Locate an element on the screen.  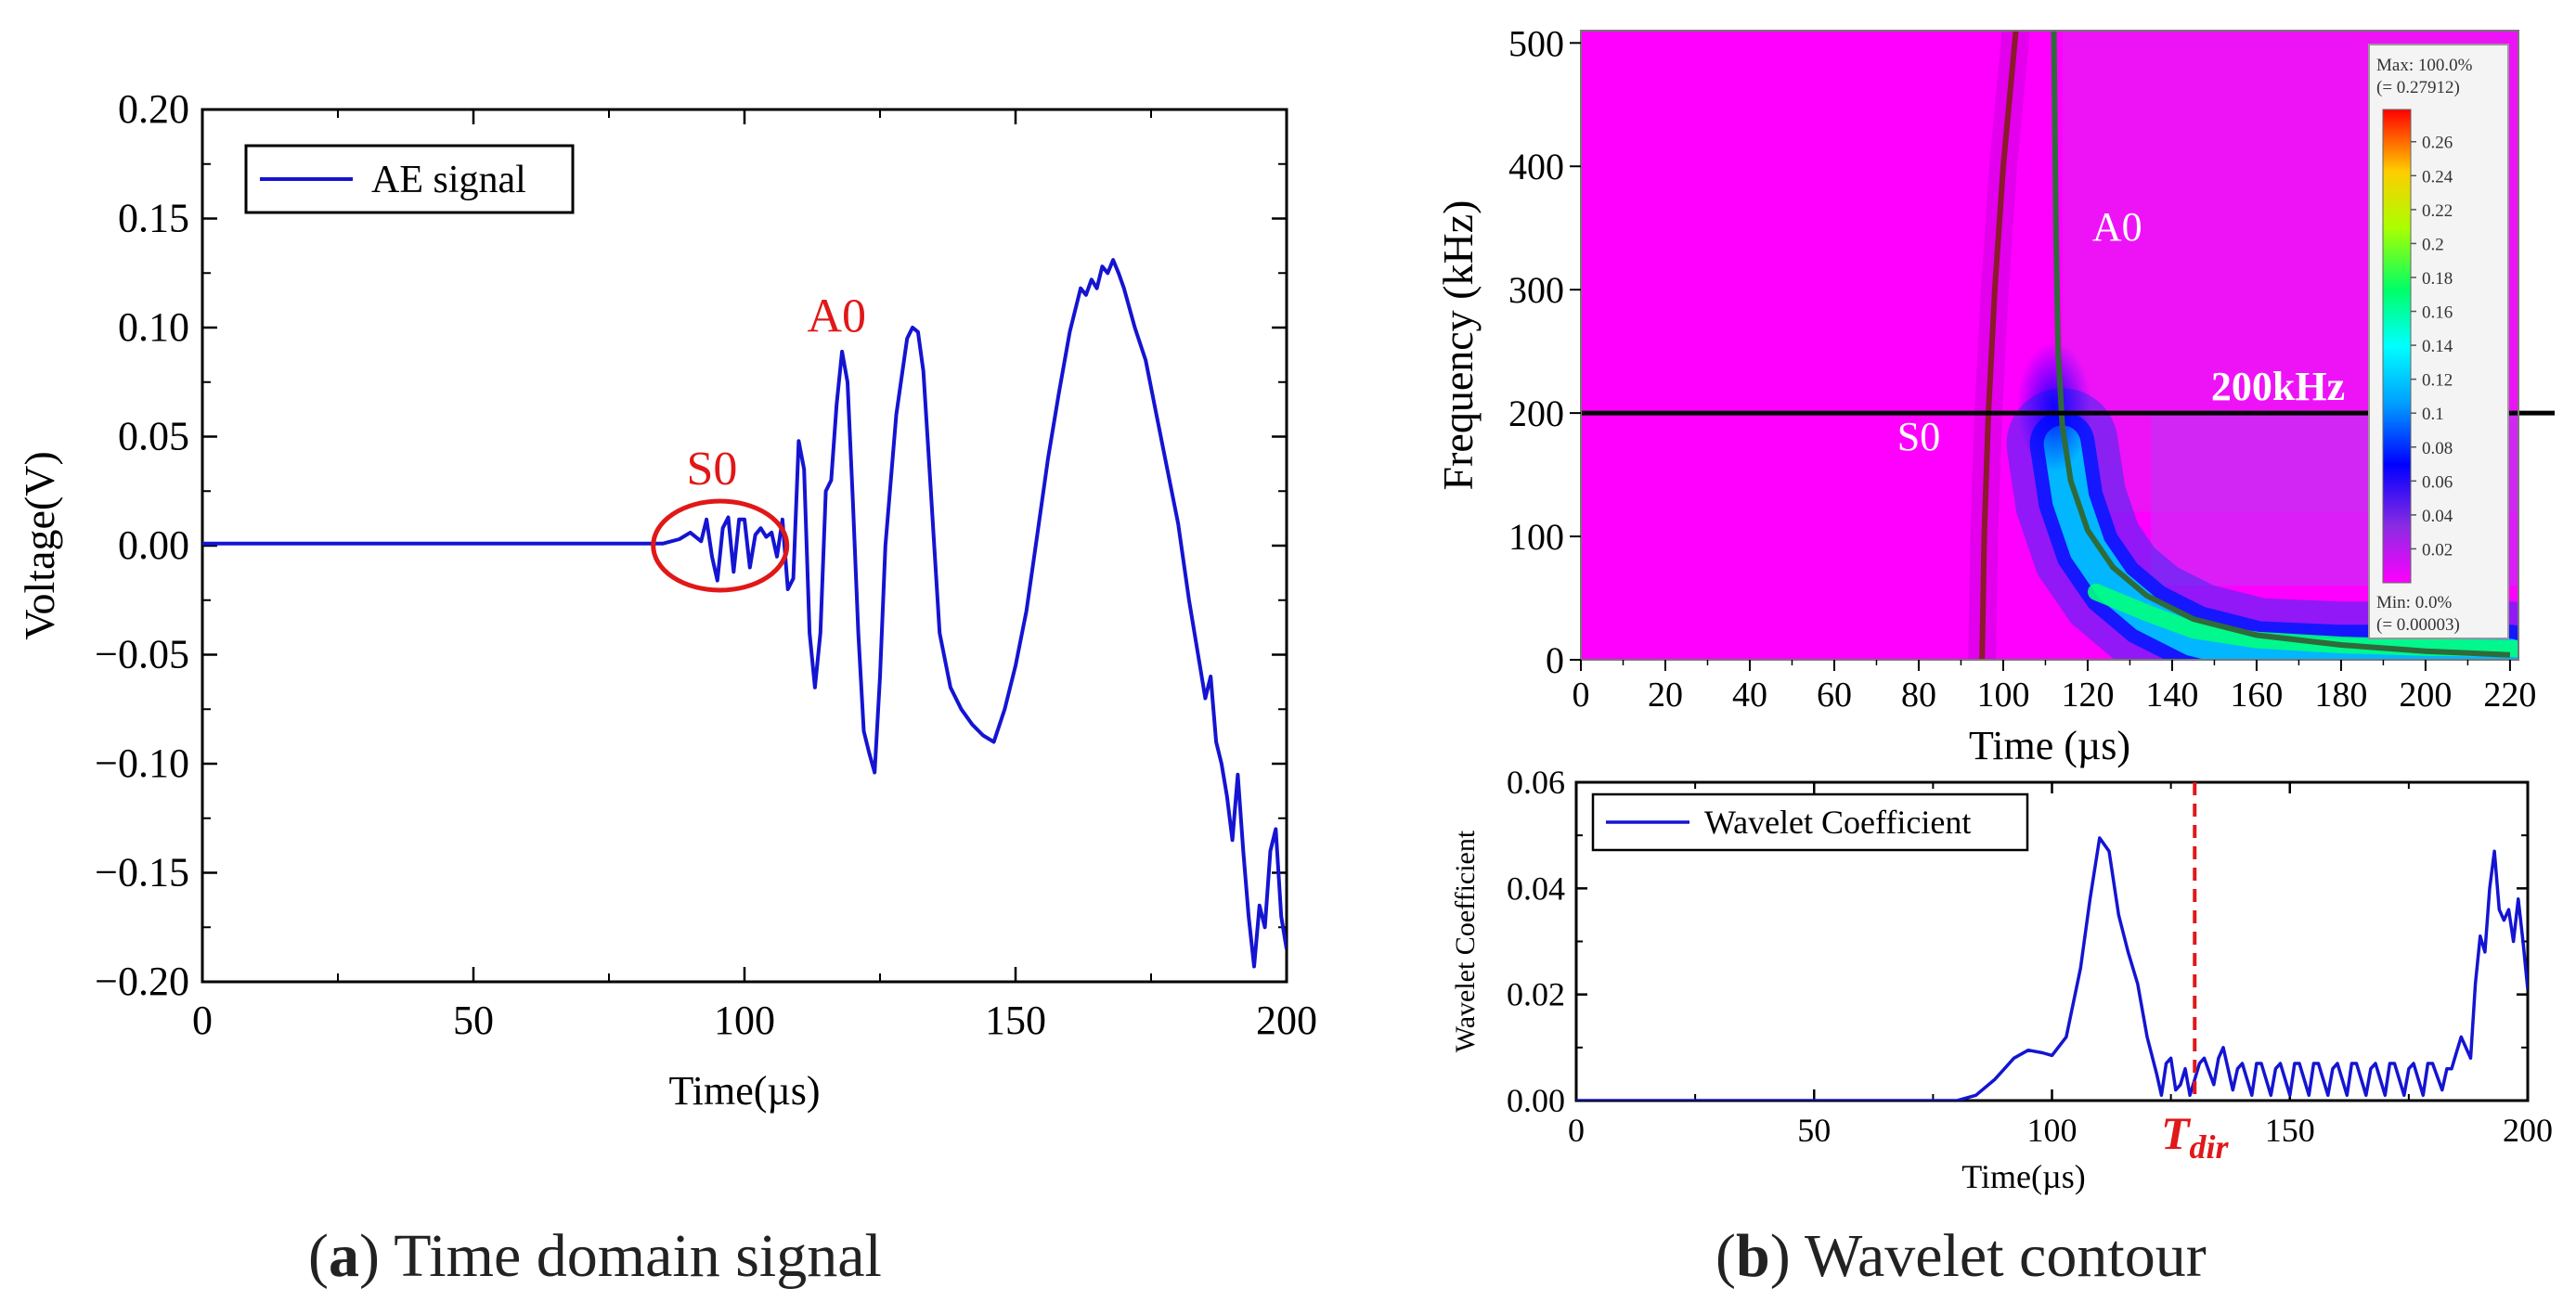
colorbar-min-value: (= 0.00003) is located at coordinates (2418, 625).